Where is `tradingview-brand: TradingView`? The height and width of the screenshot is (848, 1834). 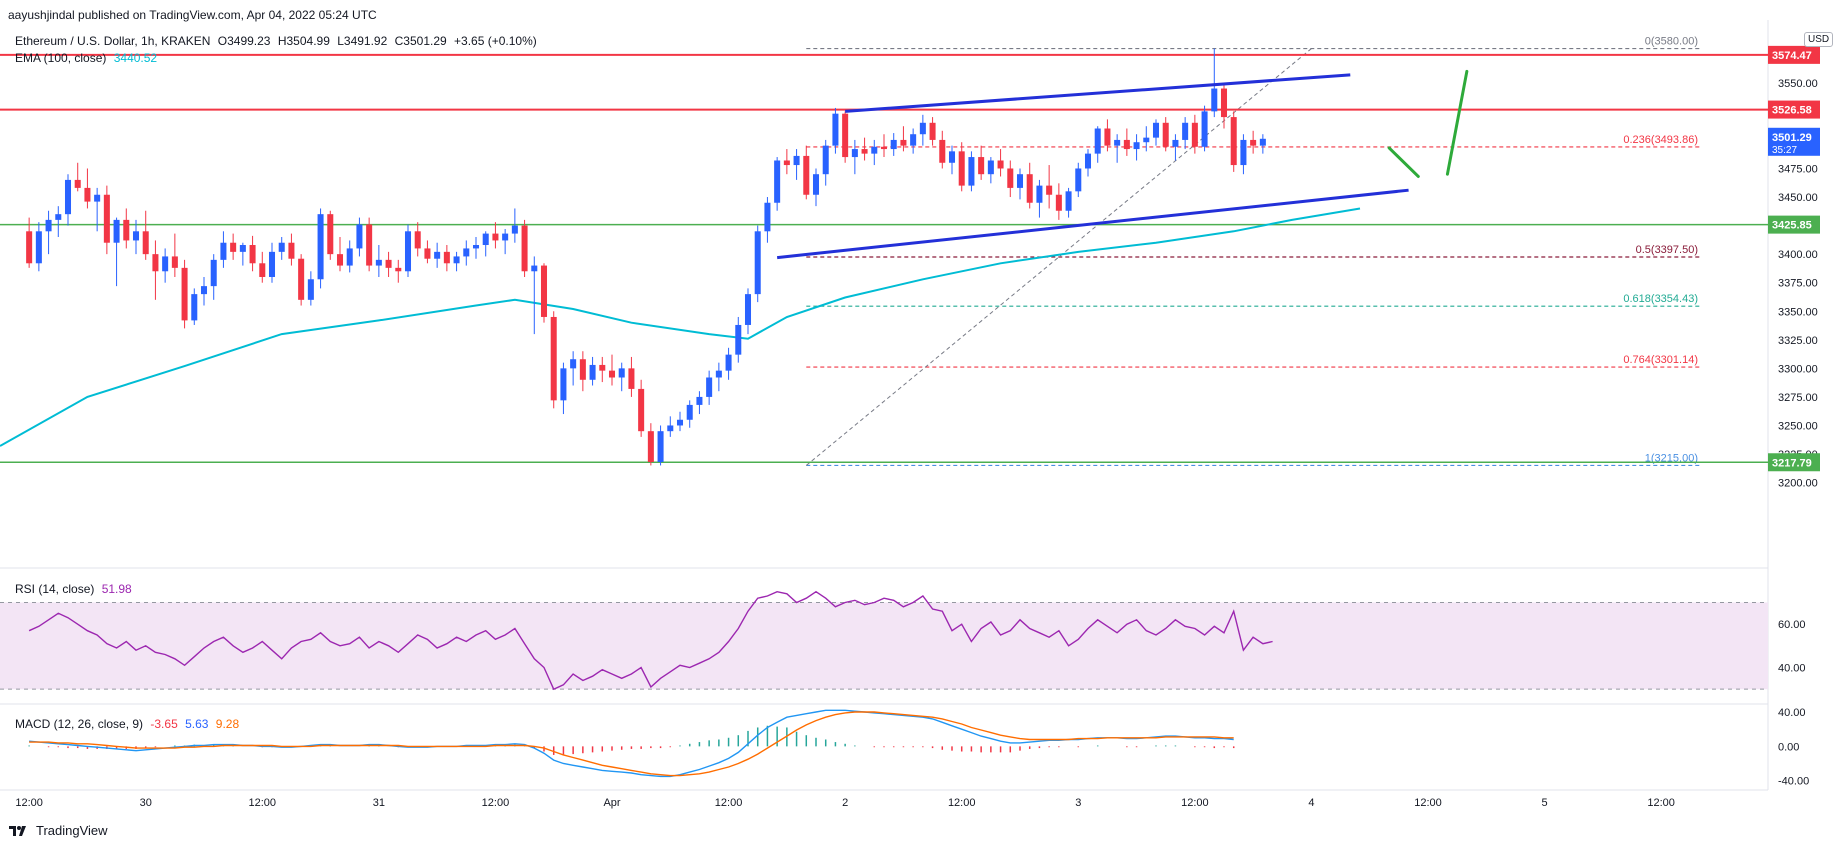 tradingview-brand: TradingView is located at coordinates (58, 830).